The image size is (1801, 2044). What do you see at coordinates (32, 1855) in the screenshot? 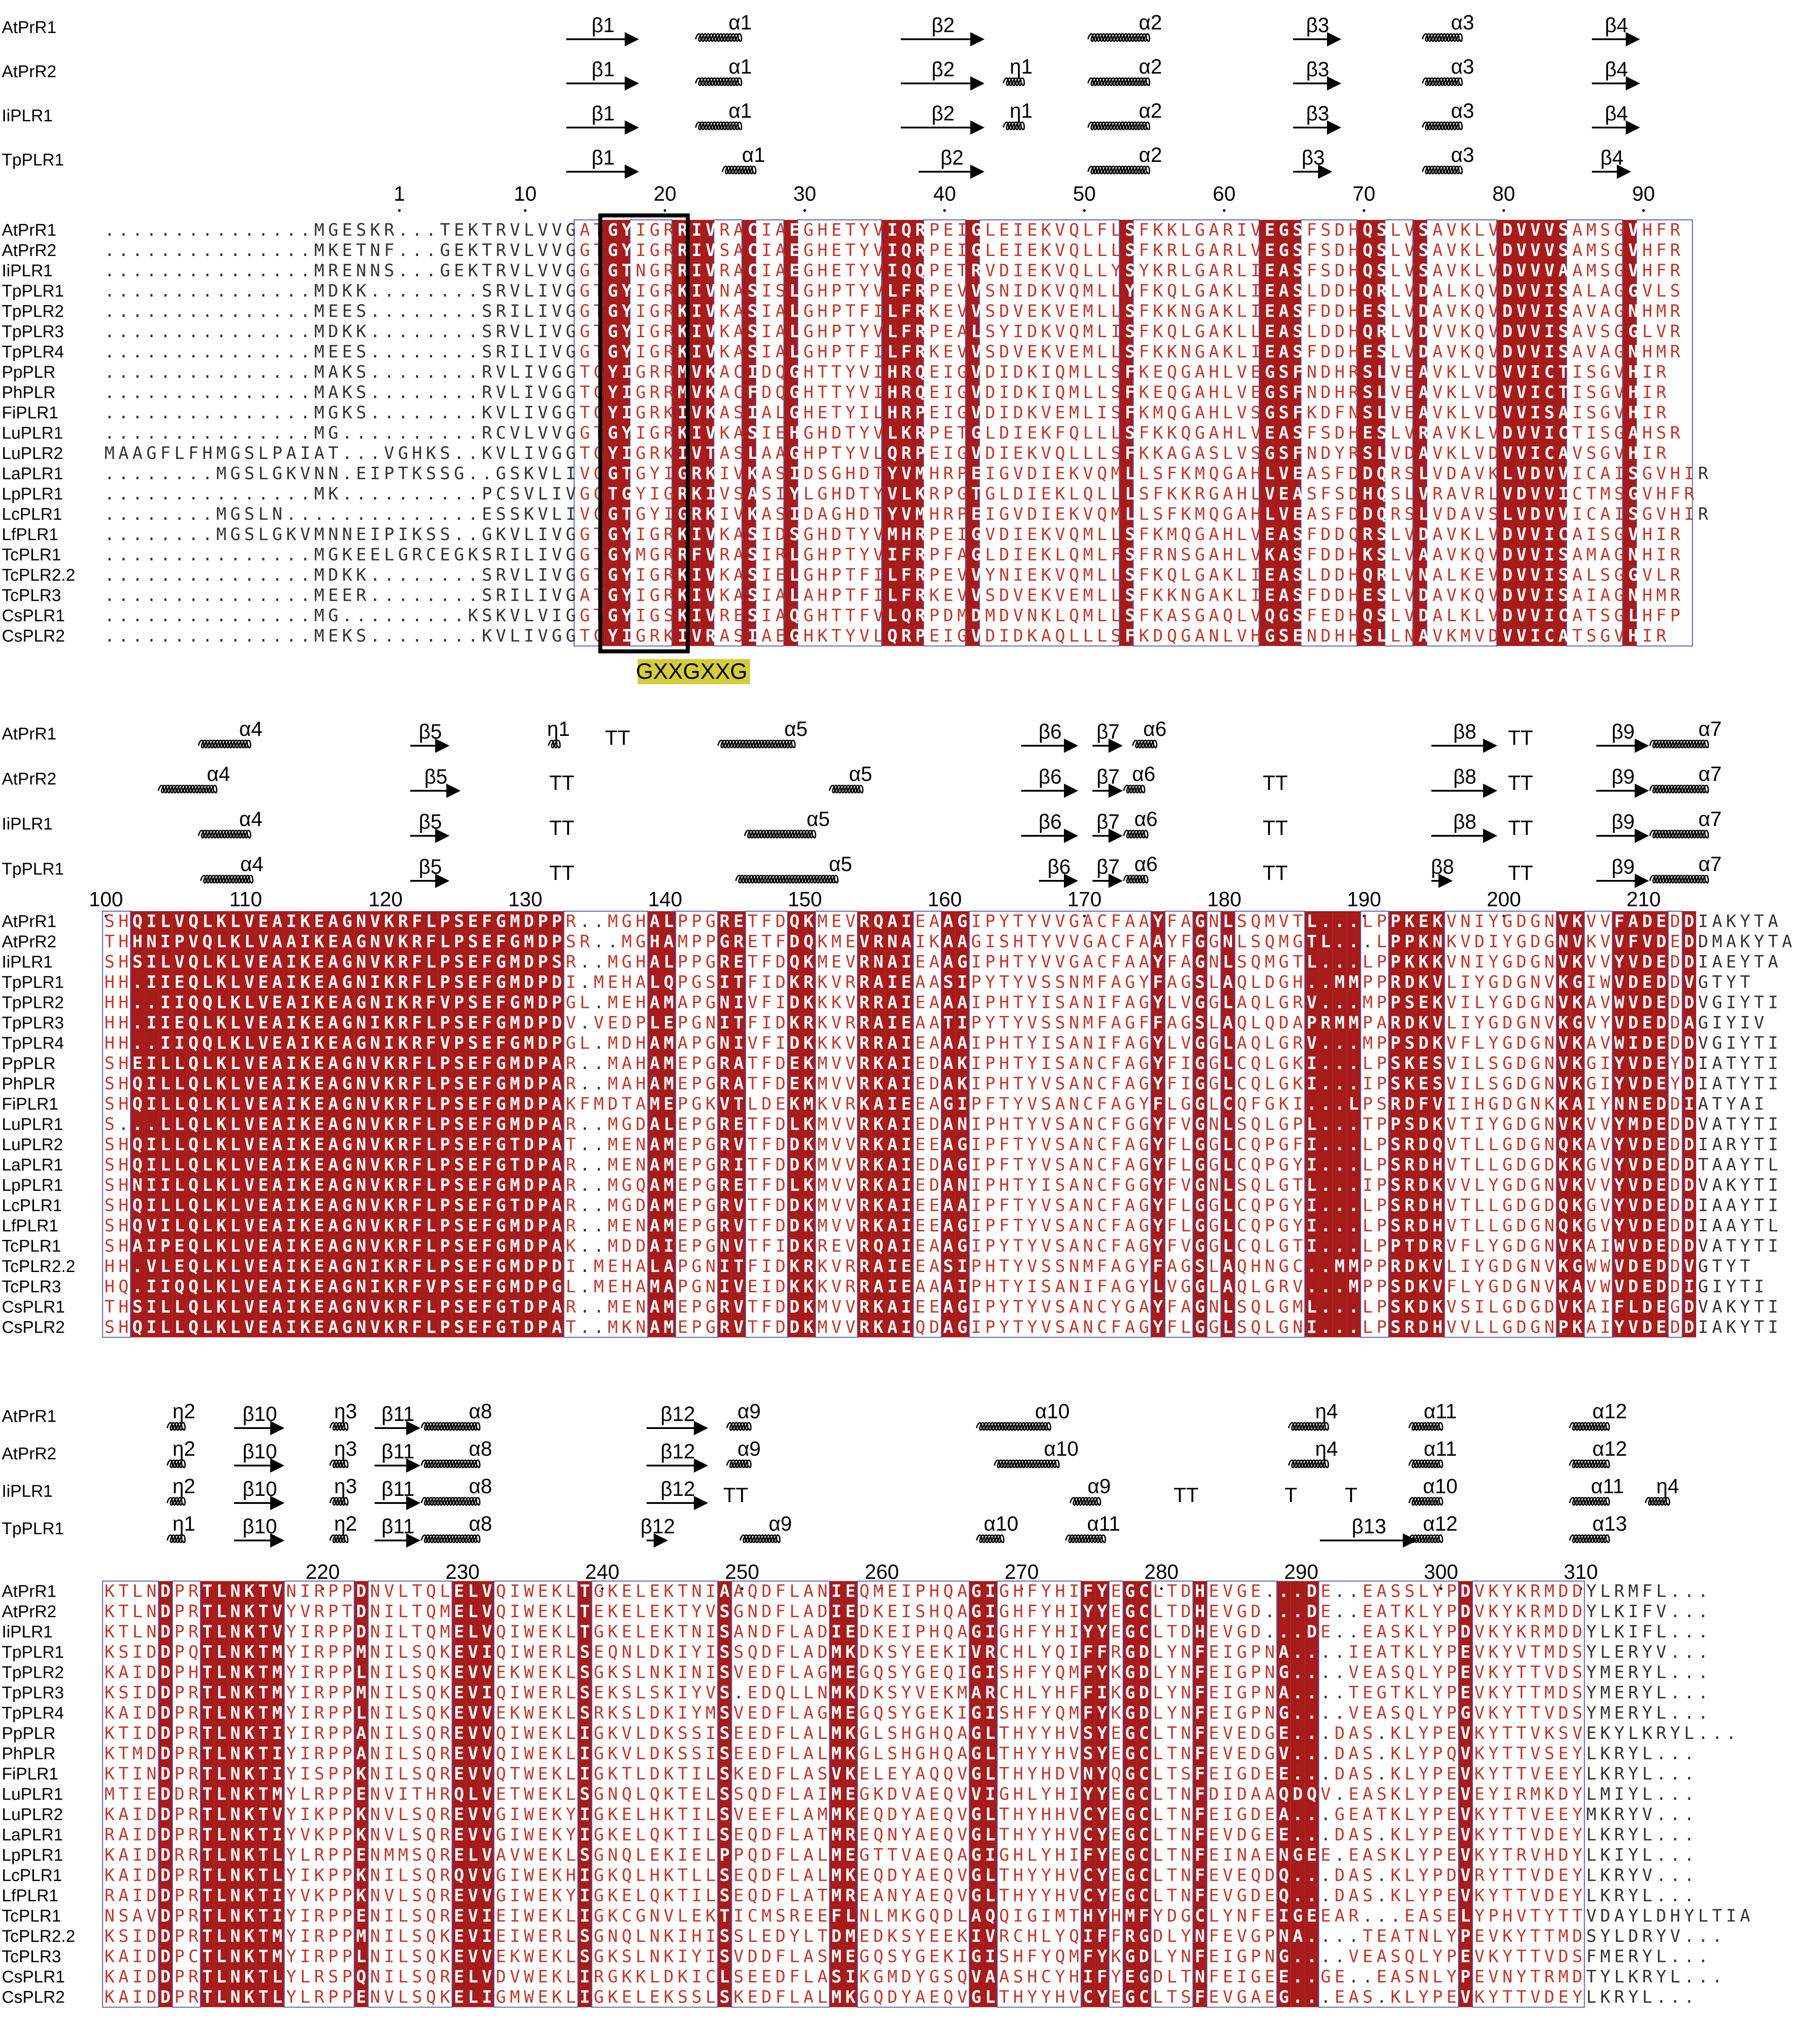
I see `sequence-name: LpPLR1` at bounding box center [32, 1855].